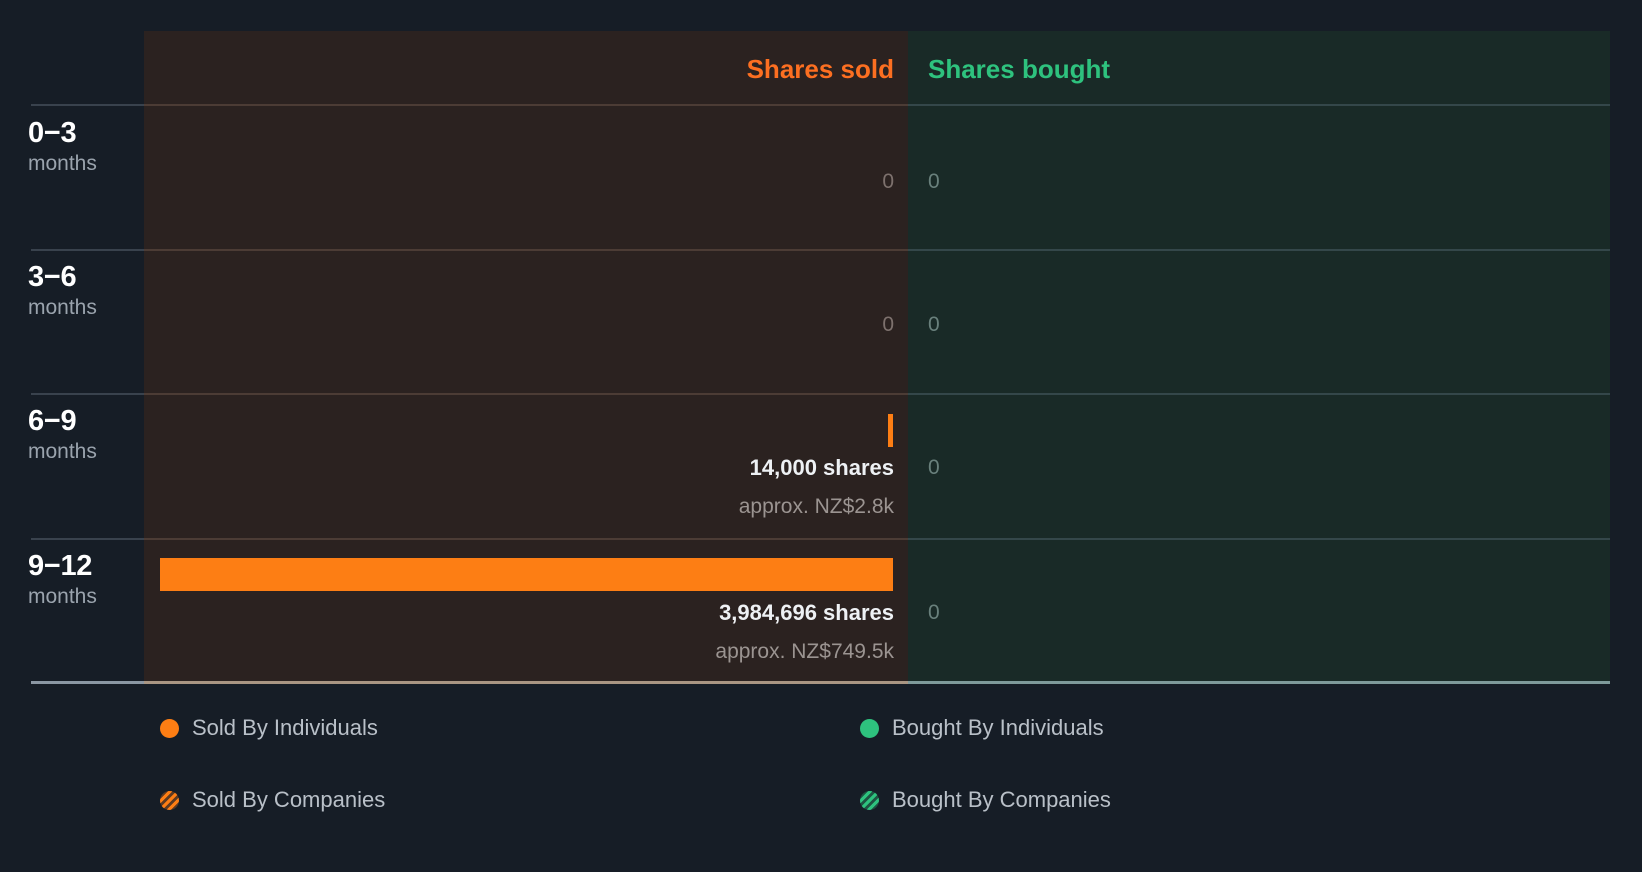  Describe the element at coordinates (888, 181) in the screenshot. I see `sold-value-0-3-months: 0` at that location.